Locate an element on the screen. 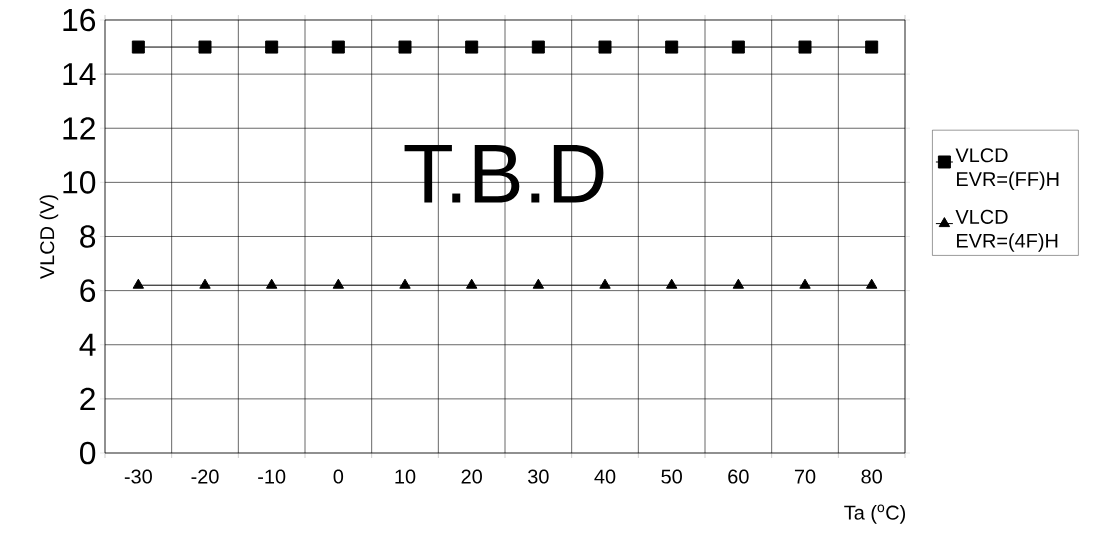 Image resolution: width=1106 pixels, height=550 pixels. x-tick-label: -10 is located at coordinates (272, 476).